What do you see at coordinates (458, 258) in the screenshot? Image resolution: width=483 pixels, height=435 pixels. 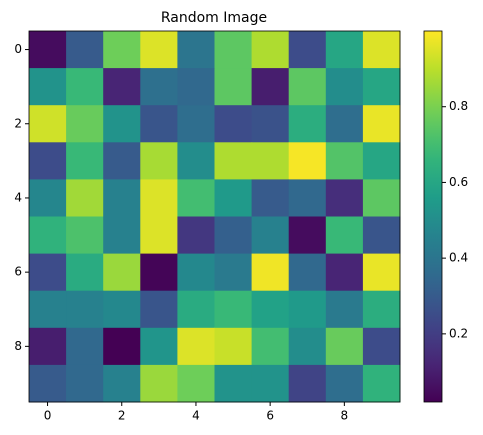 I see `colorbar-tick-label: 0.4` at bounding box center [458, 258].